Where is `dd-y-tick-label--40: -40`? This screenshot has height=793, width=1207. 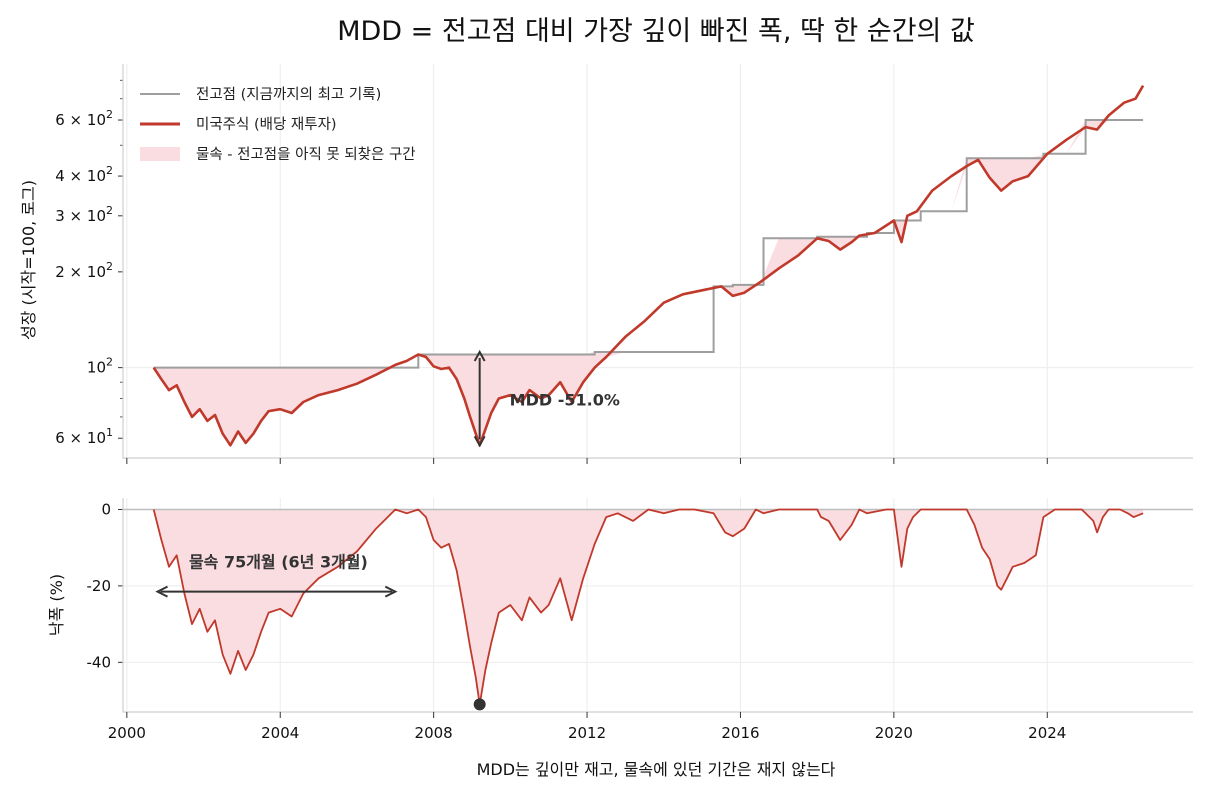
dd-y-tick-label--40: -40 is located at coordinates (99, 662).